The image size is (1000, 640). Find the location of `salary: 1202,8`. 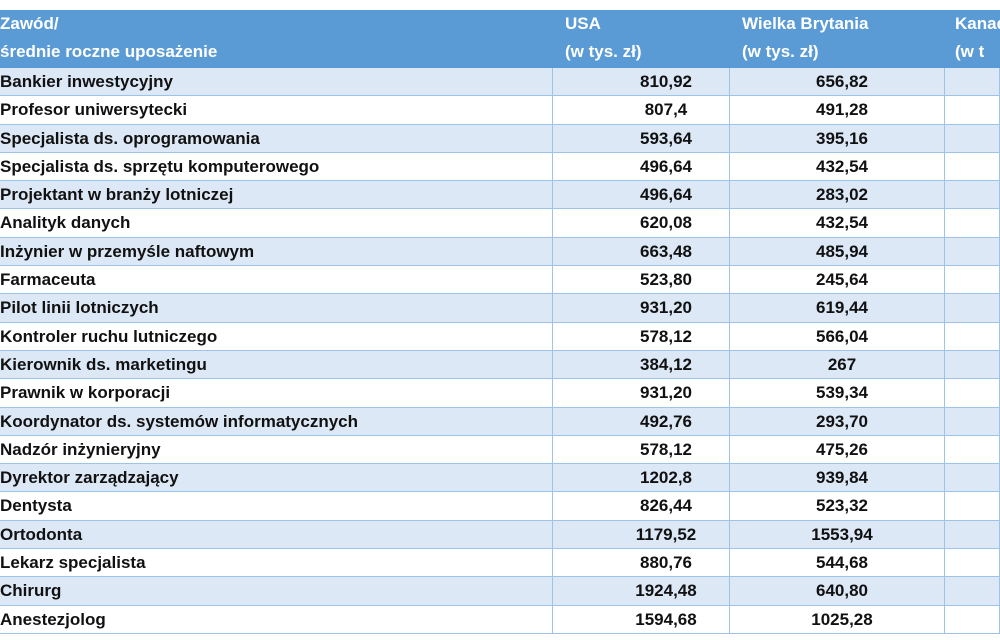

salary: 1202,8 is located at coordinates (641, 478).